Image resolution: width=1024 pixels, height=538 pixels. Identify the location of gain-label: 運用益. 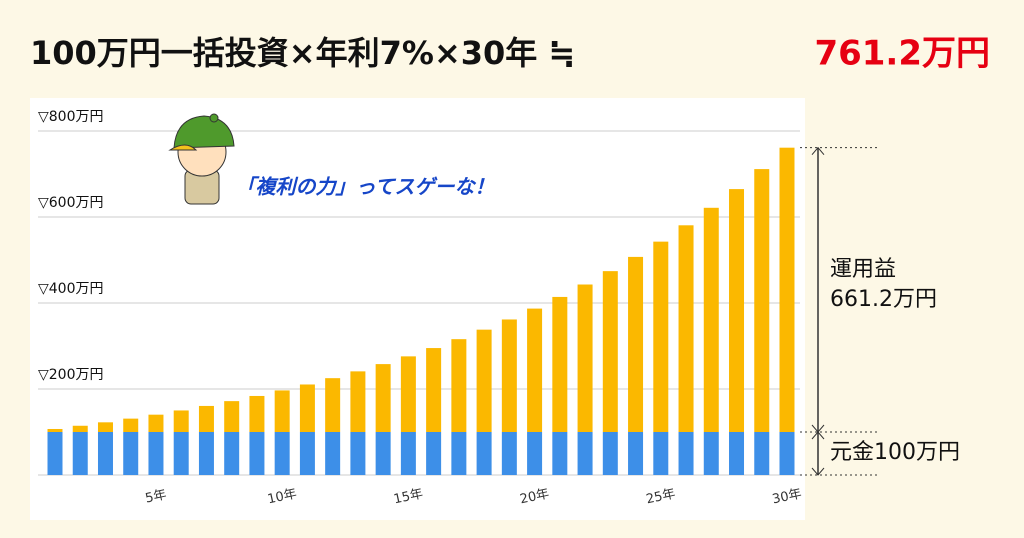
(863, 269).